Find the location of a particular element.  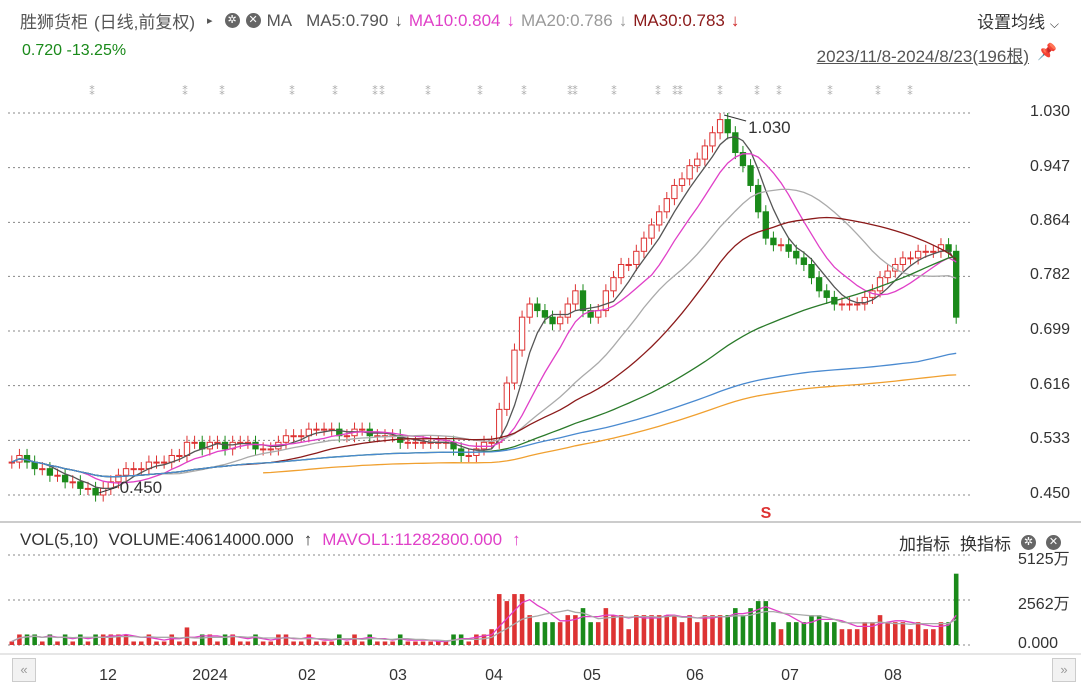

price-tick-label: 0.450 is located at coordinates (1050, 493).